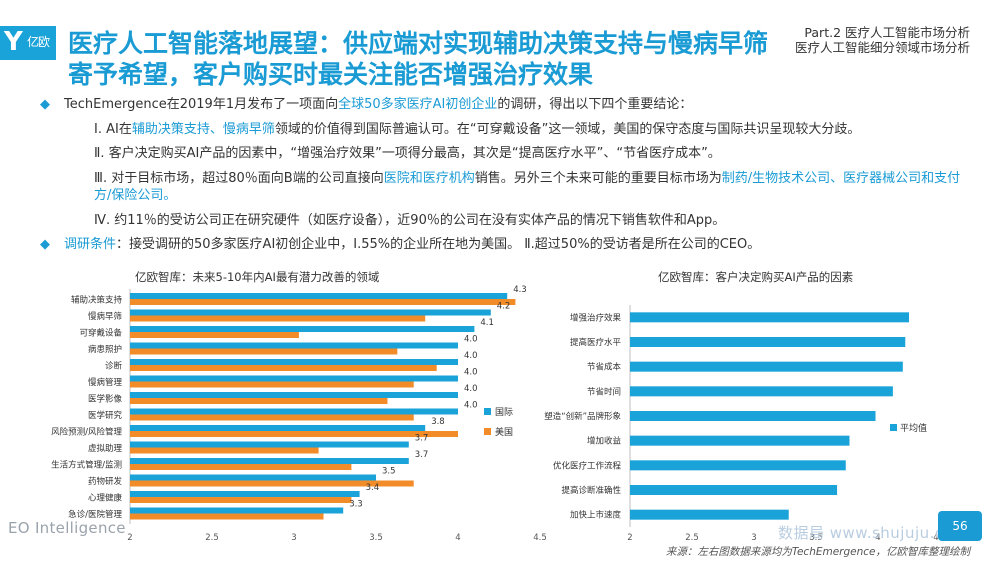  I want to click on logo: Y 亿欧, so click(28, 43).